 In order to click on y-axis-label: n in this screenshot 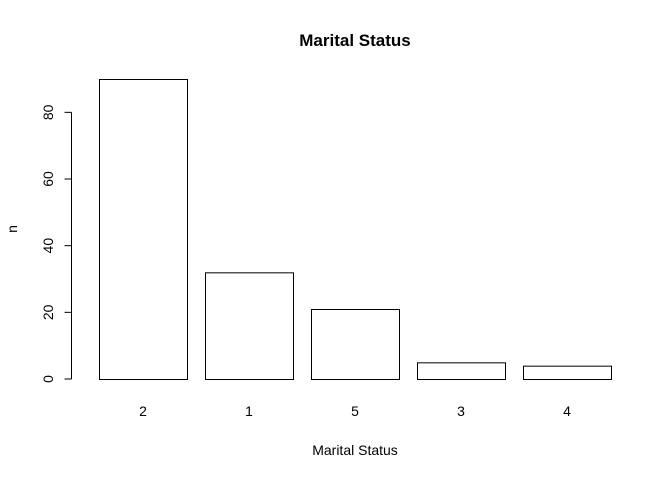, I will do `click(12, 229)`.